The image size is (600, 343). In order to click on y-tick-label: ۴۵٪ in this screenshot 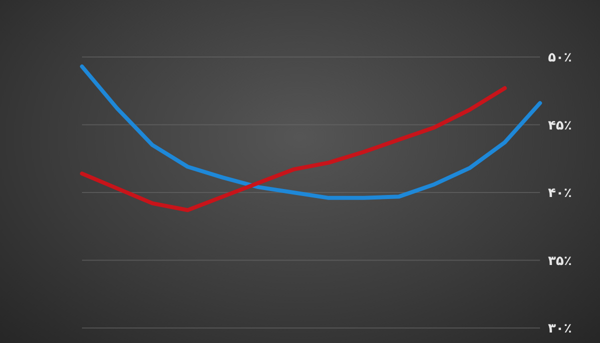, I will do `click(560, 126)`.